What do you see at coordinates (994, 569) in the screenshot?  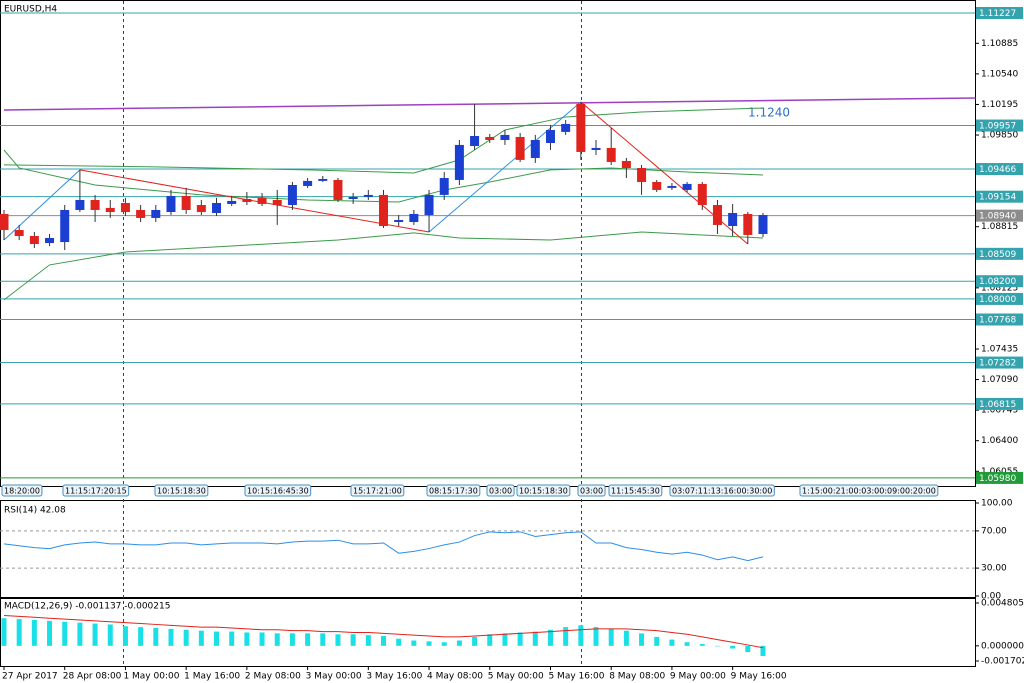 I see `y-tick-label: 30.00` at bounding box center [994, 569].